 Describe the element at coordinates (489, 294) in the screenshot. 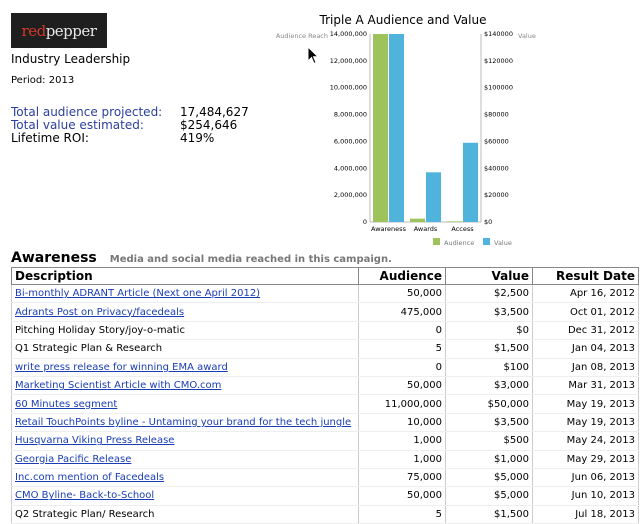

I see `row-value: $2,500` at that location.